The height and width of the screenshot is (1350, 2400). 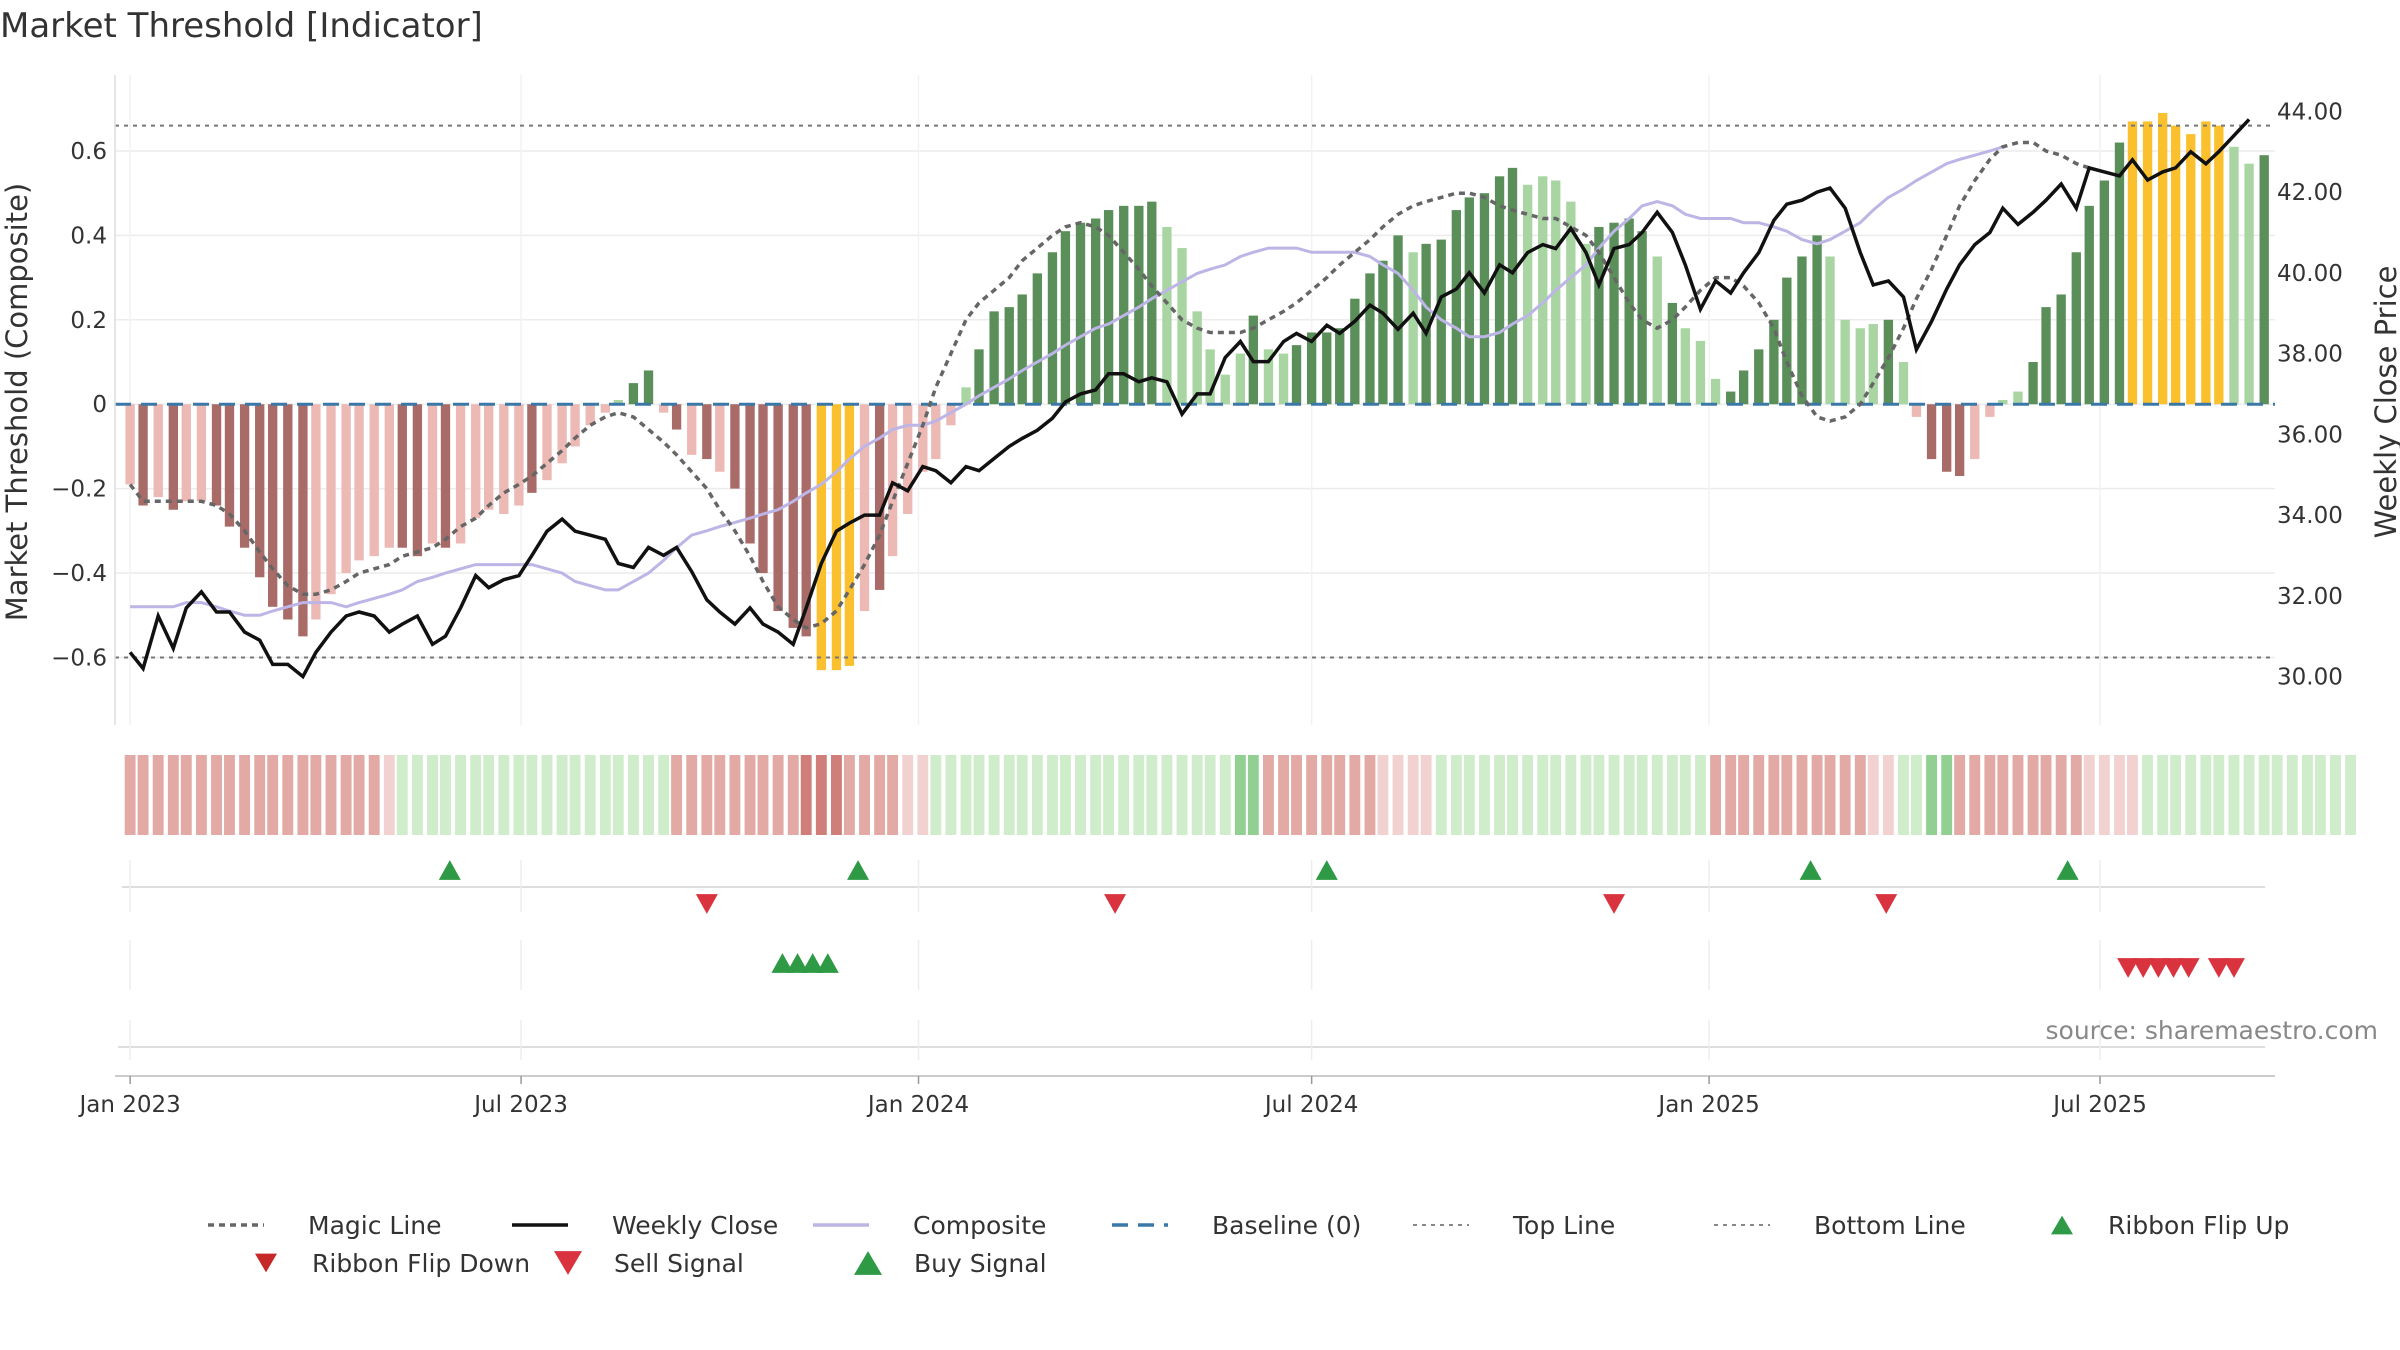 I want to click on legend-label: Top Line, so click(x=1563, y=1225).